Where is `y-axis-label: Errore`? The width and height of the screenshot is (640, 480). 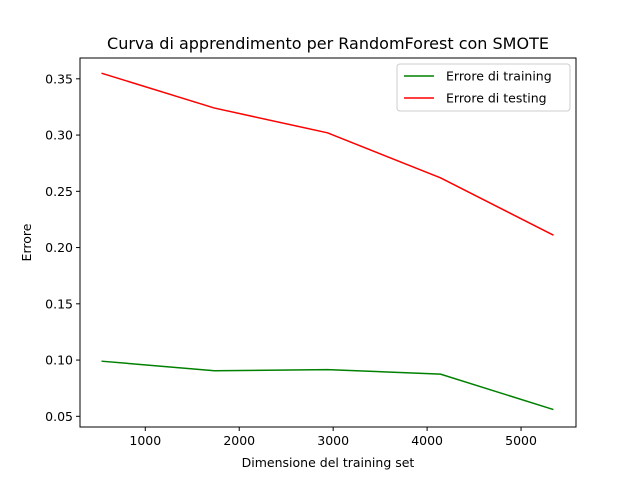
y-axis-label: Errore is located at coordinates (26, 242).